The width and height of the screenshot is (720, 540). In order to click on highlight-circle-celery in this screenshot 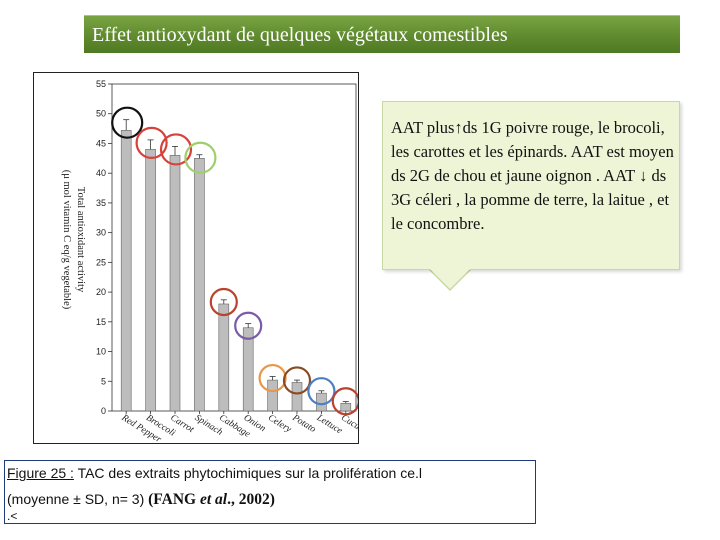, I will do `click(272, 378)`.